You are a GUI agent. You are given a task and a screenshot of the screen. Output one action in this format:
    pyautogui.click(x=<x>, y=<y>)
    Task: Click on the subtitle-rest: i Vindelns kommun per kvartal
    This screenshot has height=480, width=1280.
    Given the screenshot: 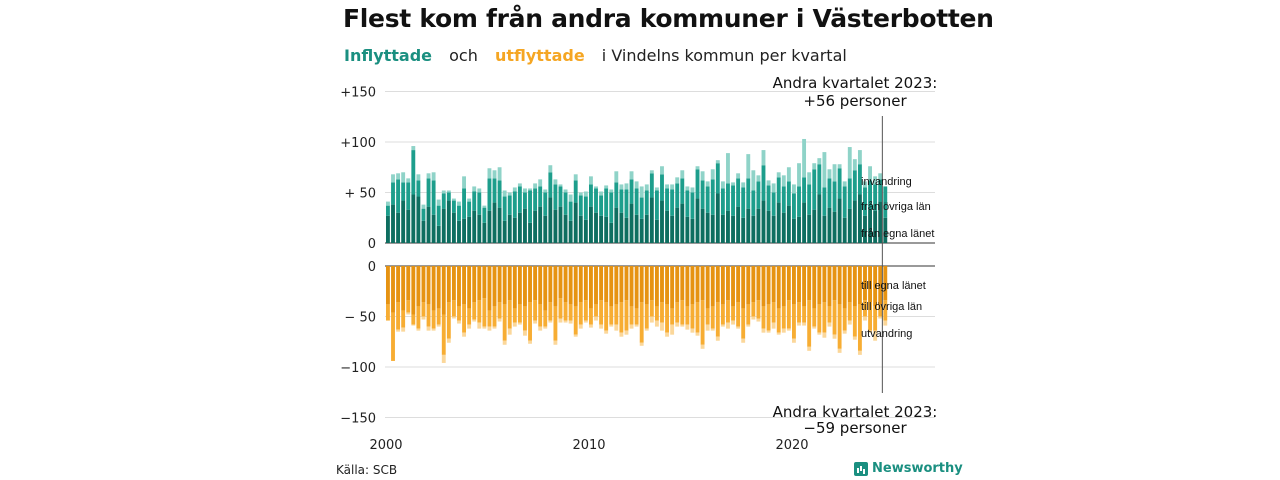 What is the action you would take?
    pyautogui.click(x=724, y=55)
    